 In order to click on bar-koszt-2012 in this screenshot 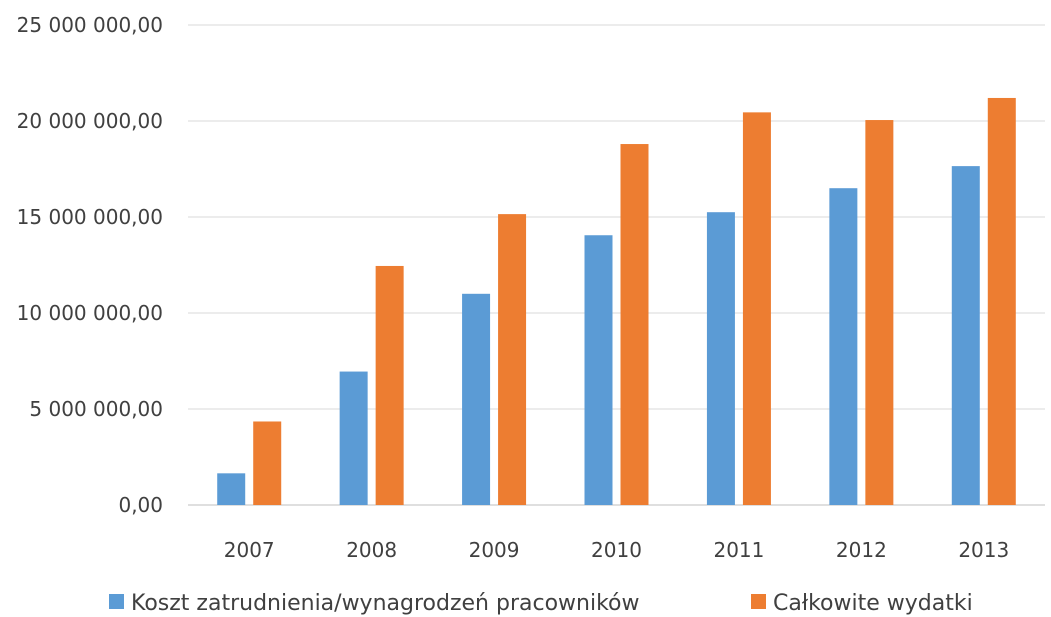, I will do `click(843, 346)`.